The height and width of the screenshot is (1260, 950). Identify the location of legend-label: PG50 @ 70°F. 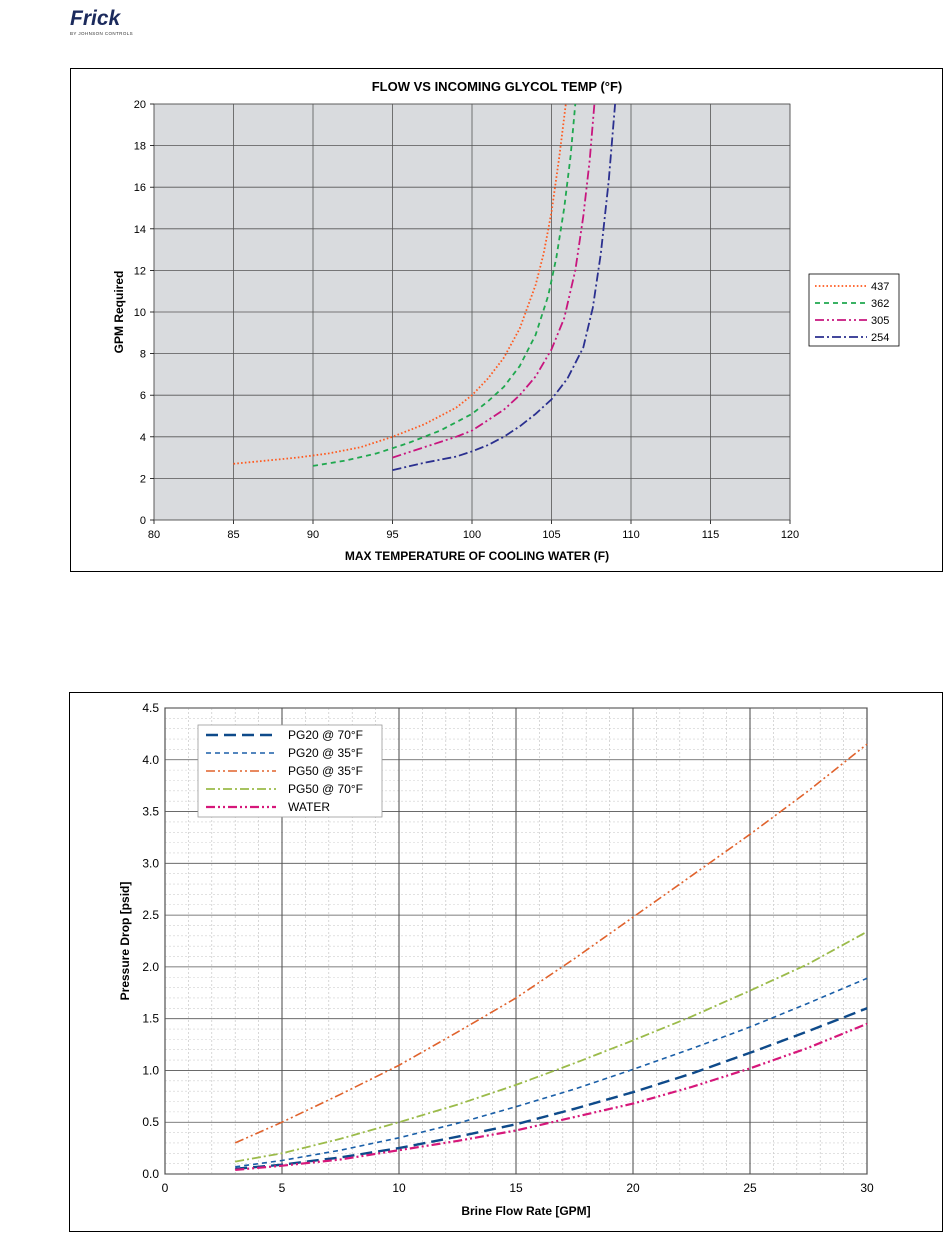
(325, 789).